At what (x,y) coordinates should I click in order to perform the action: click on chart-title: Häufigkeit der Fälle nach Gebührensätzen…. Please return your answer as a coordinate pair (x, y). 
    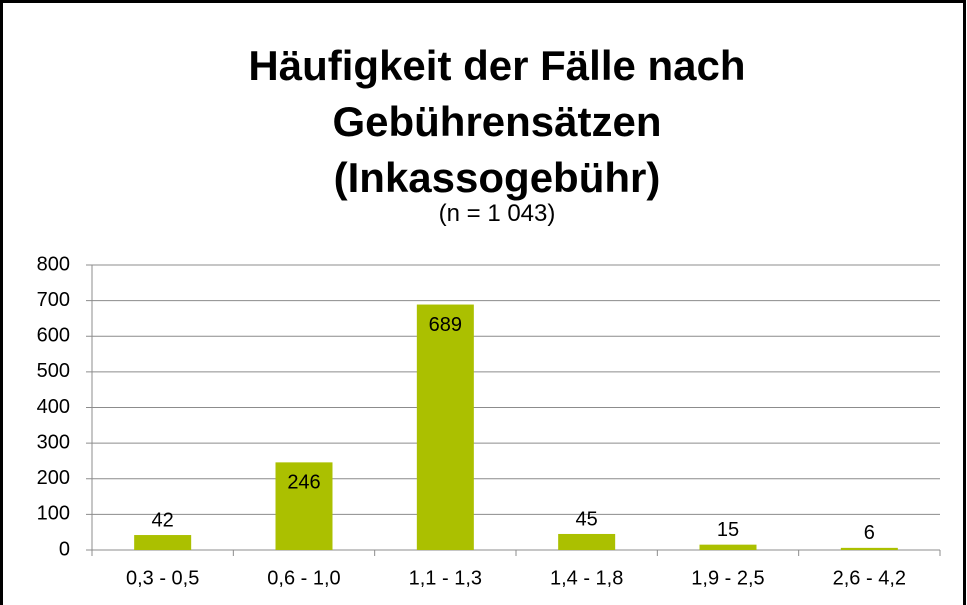
    Looking at the image, I should click on (497, 121).